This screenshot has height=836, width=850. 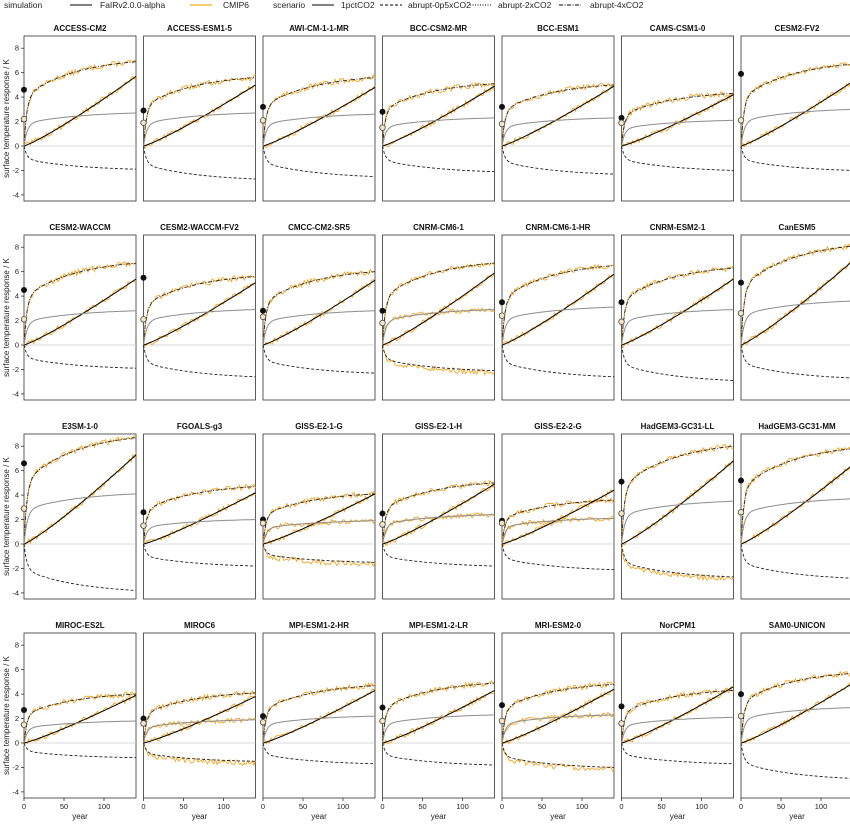 I want to click on panel-title: CNRM-CM6-1-HR, so click(x=558, y=227).